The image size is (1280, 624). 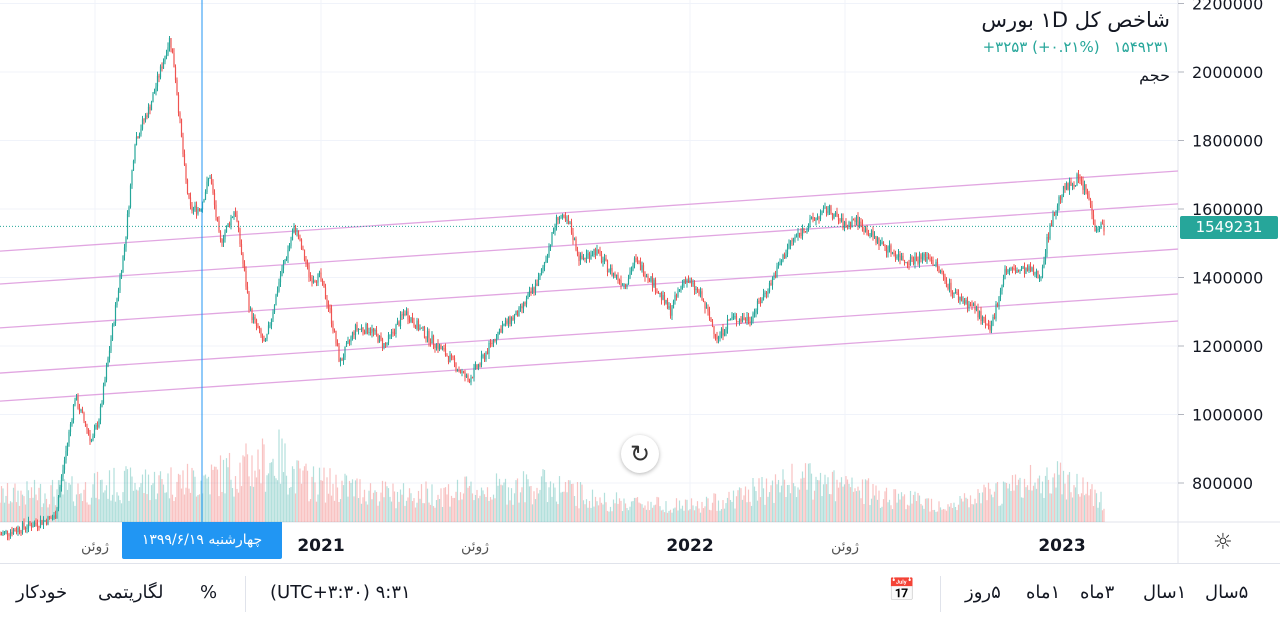 I want to click on log-scale-button: لگاریتمی, so click(x=131, y=592).